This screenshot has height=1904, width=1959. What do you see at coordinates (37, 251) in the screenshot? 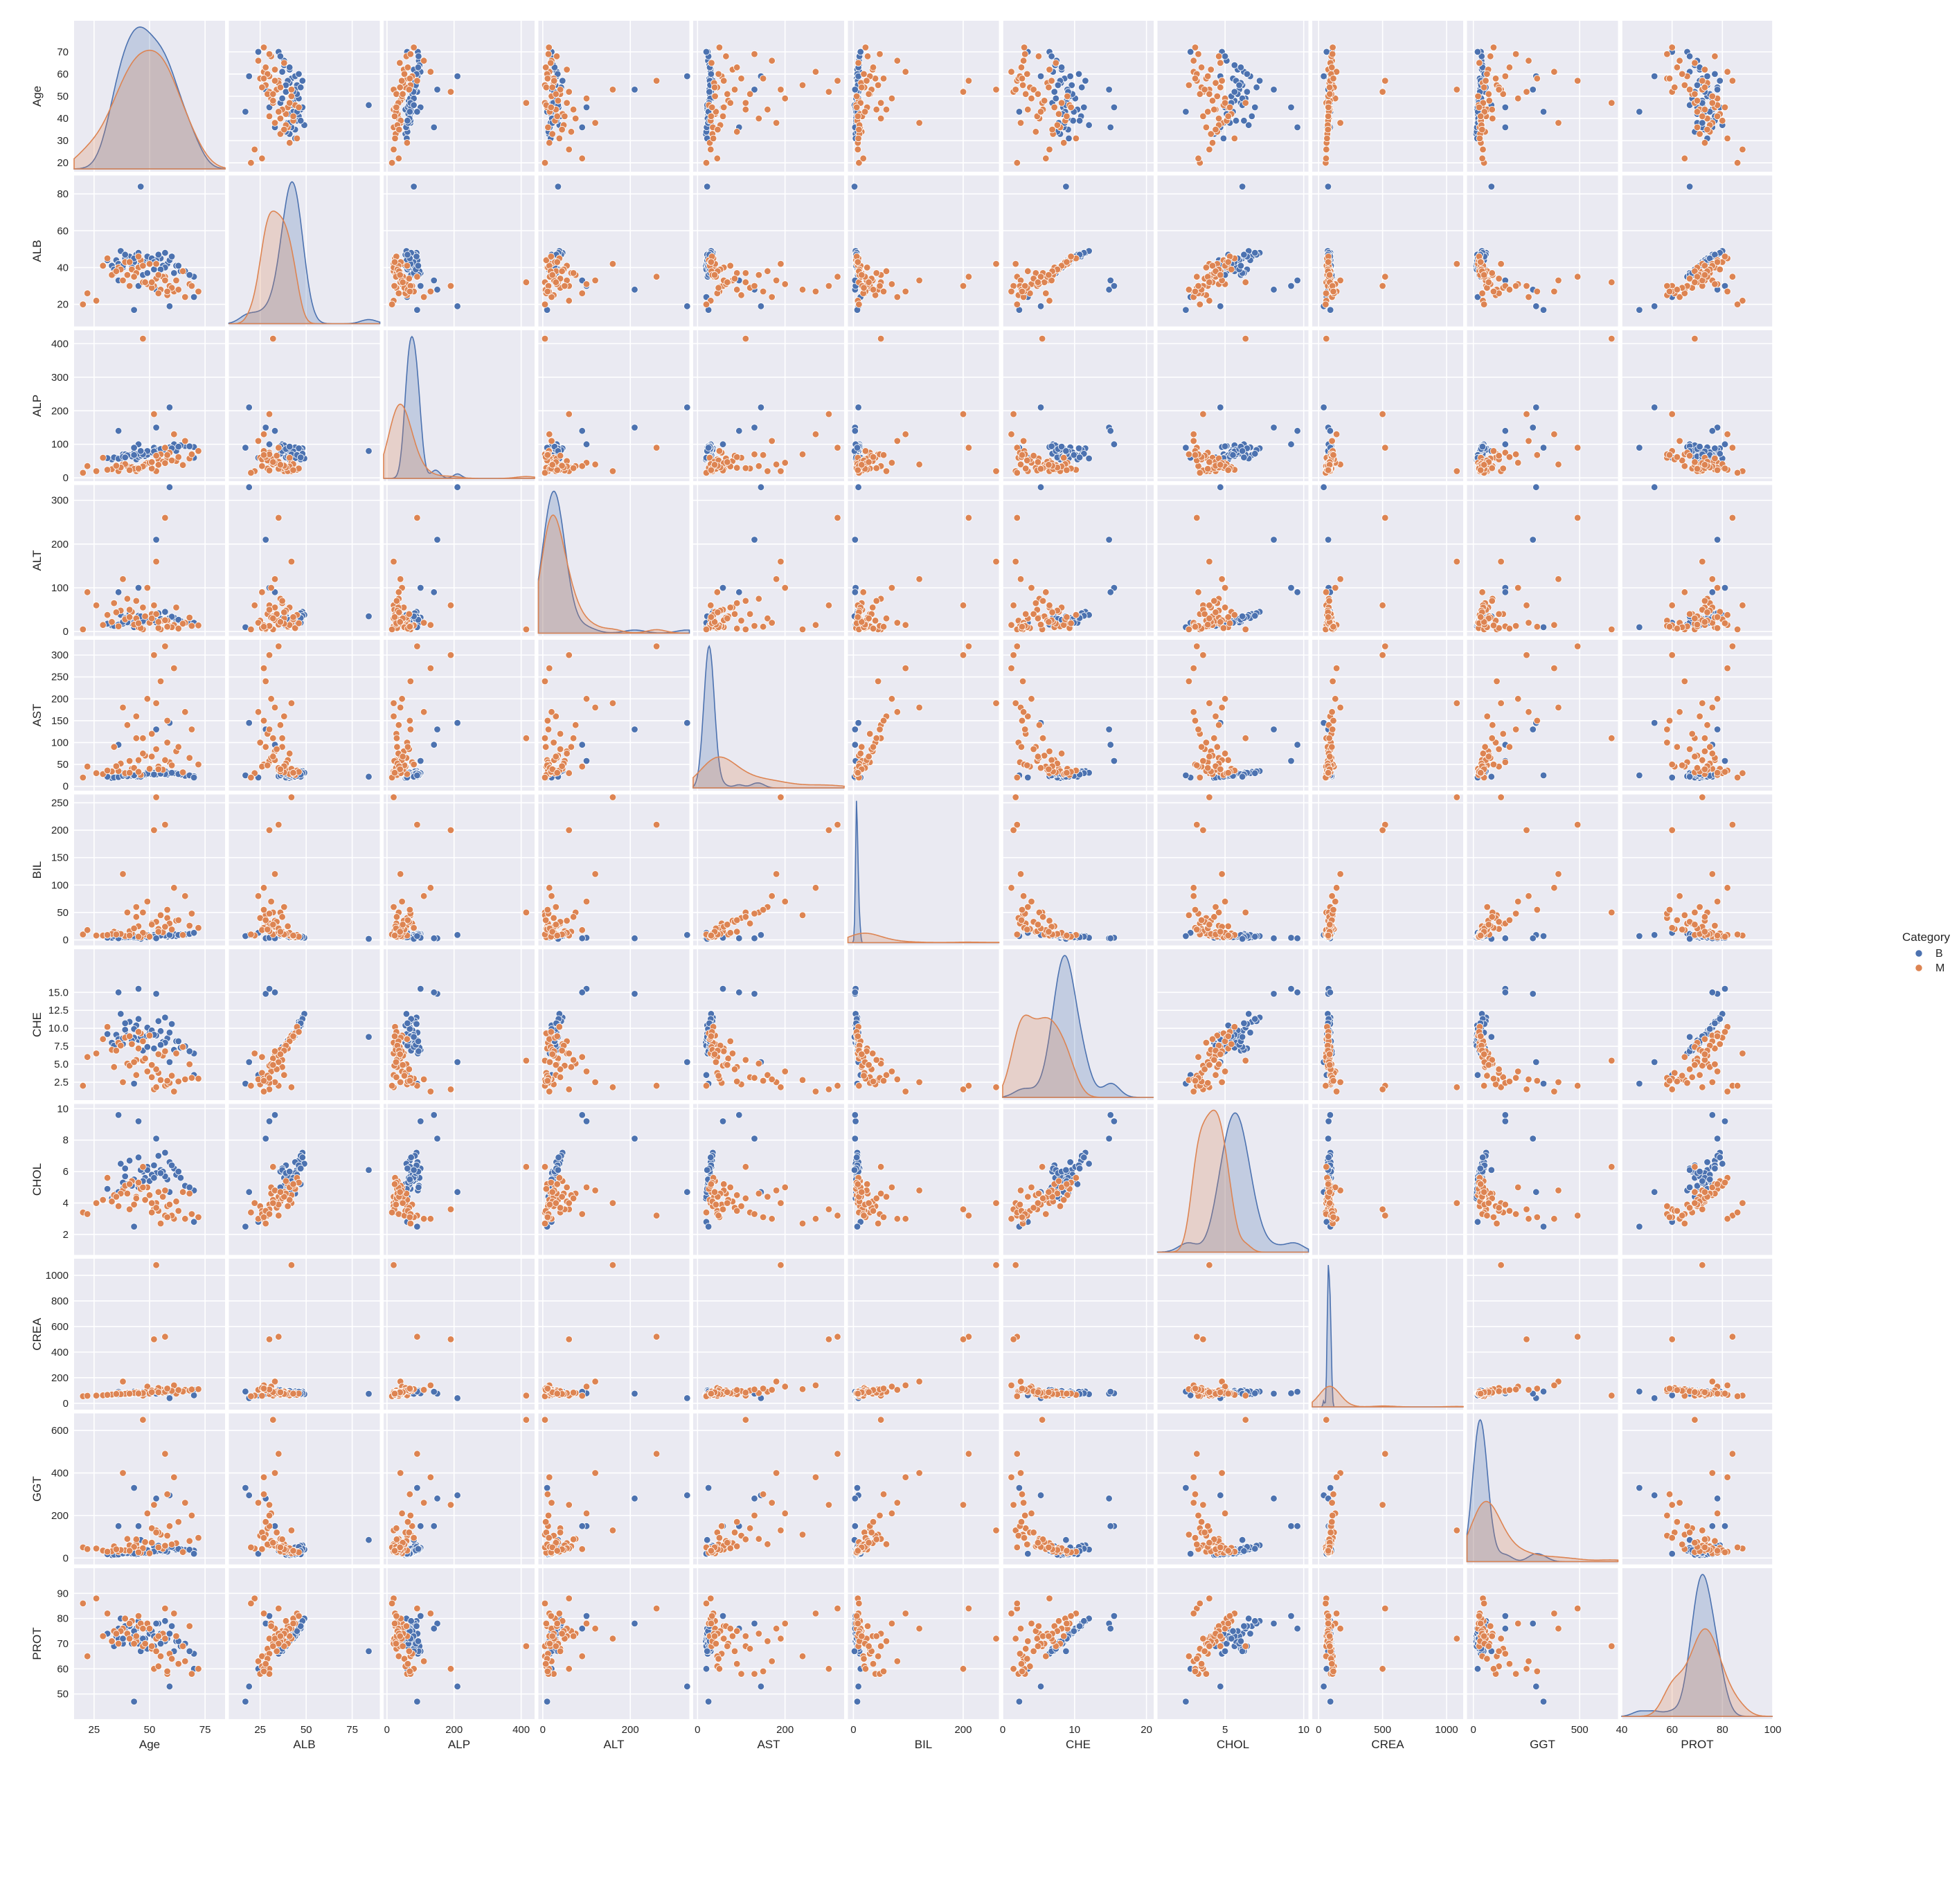
I see `y-axis-label: ALB` at bounding box center [37, 251].